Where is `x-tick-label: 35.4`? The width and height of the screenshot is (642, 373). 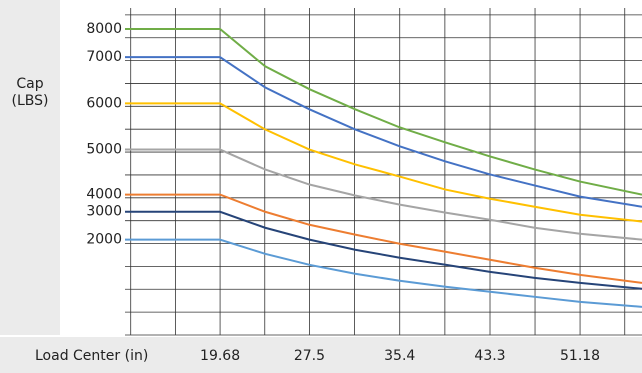
x-tick-label: 35.4 is located at coordinates (399, 356).